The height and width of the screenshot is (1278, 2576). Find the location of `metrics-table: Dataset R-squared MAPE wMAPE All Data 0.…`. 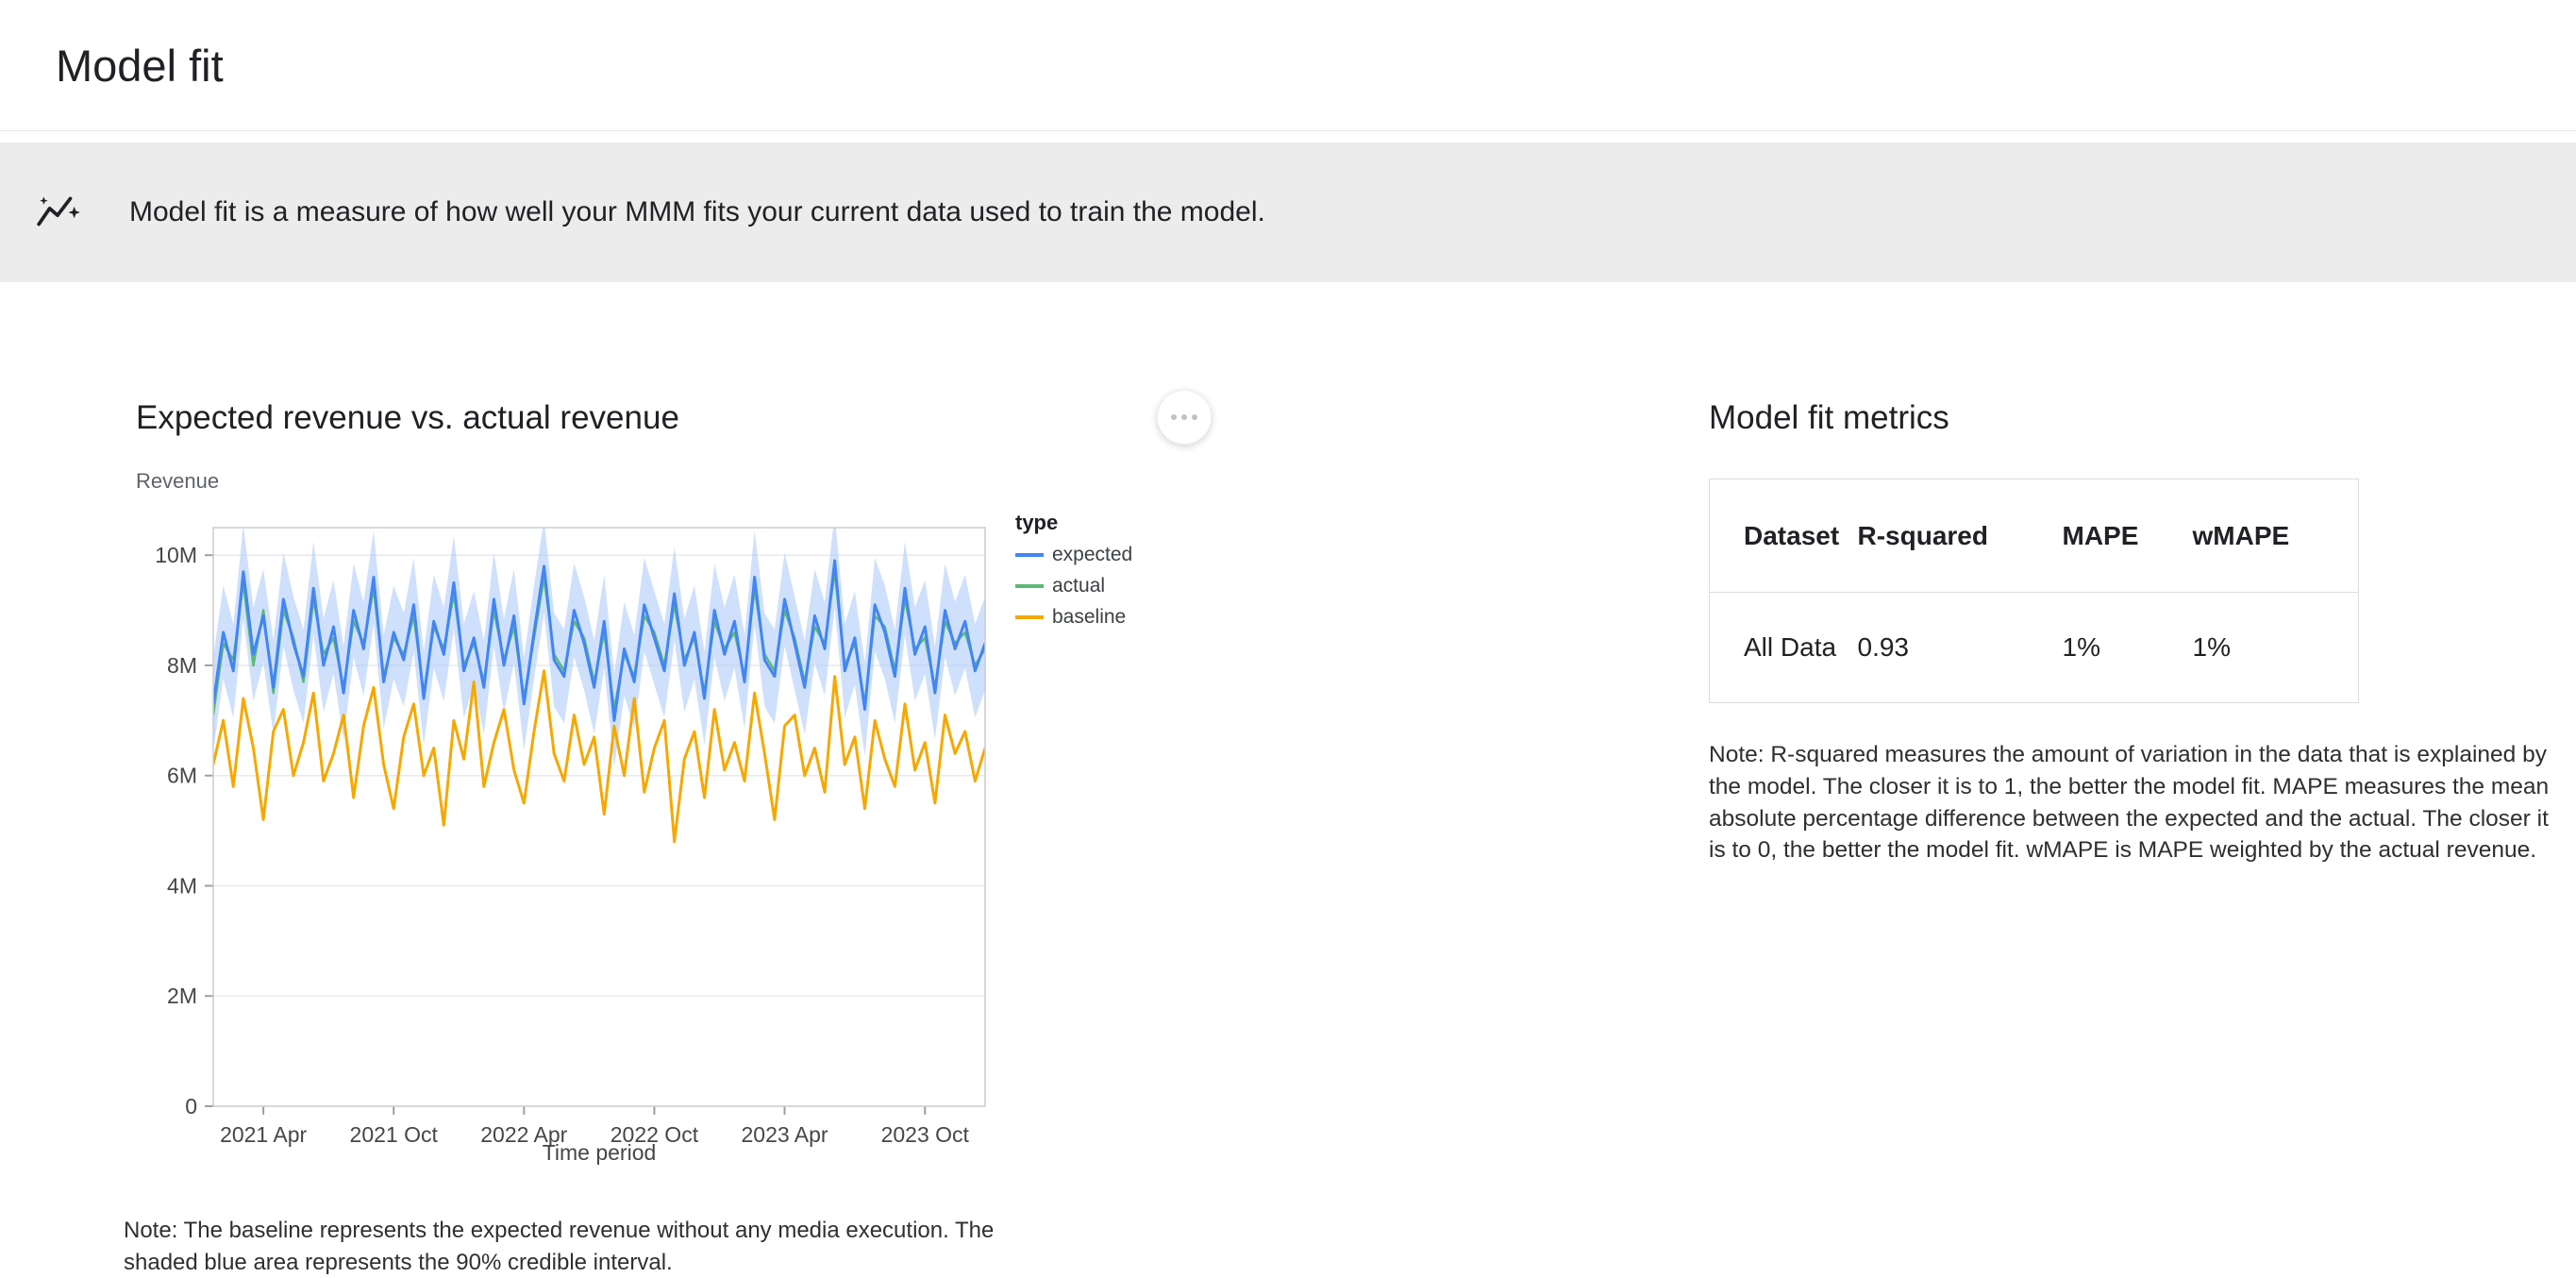

metrics-table: Dataset R-squared MAPE wMAPE All Data 0.… is located at coordinates (2034, 591).